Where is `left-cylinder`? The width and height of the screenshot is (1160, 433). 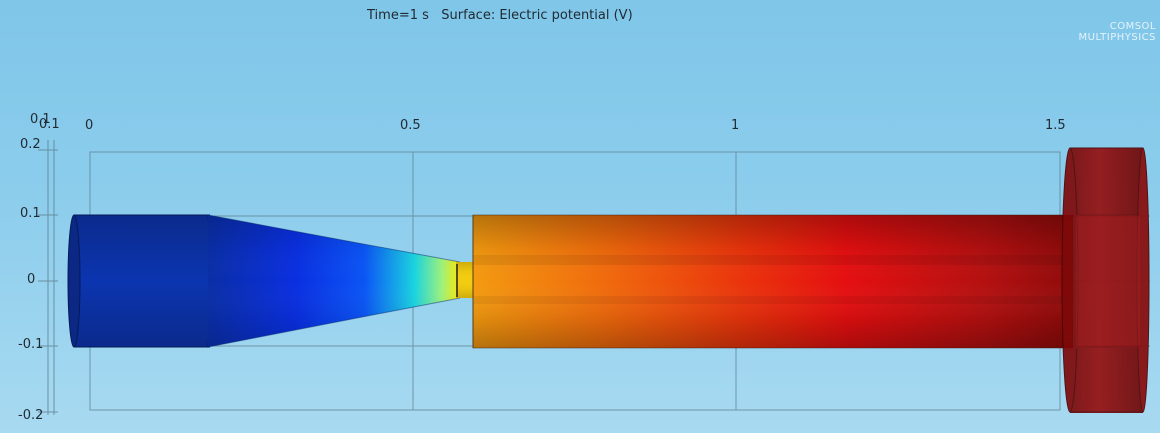 left-cylinder is located at coordinates (139, 281).